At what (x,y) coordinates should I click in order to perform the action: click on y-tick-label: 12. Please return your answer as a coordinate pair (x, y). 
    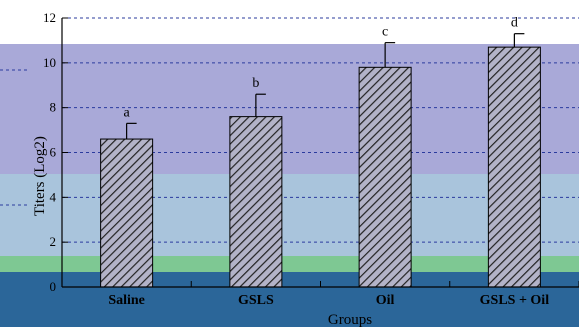
    Looking at the image, I should click on (49, 17).